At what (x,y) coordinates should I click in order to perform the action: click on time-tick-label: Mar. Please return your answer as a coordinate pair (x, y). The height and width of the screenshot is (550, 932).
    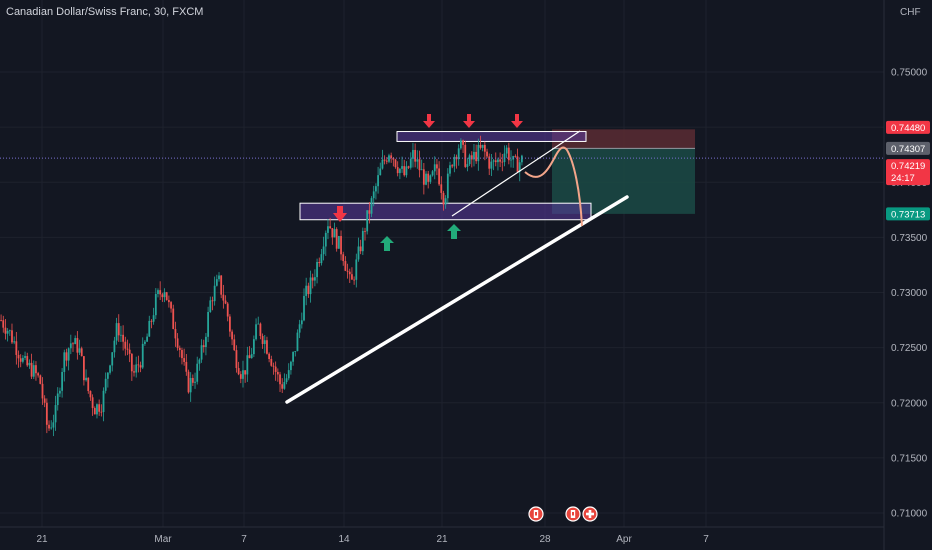
    Looking at the image, I should click on (163, 539).